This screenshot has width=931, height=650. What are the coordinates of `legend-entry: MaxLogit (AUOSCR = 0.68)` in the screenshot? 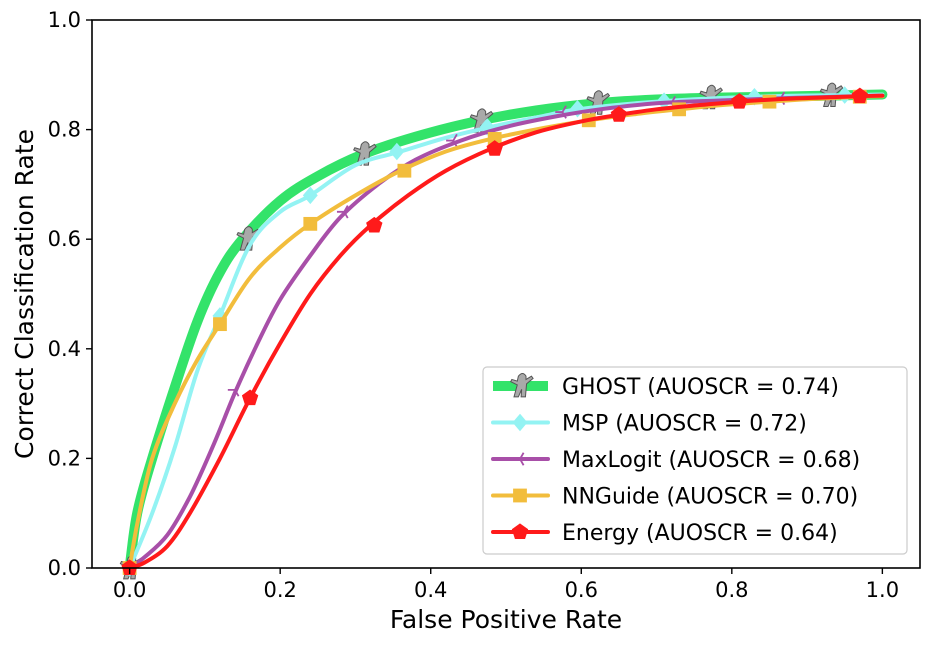 It's located at (675, 460).